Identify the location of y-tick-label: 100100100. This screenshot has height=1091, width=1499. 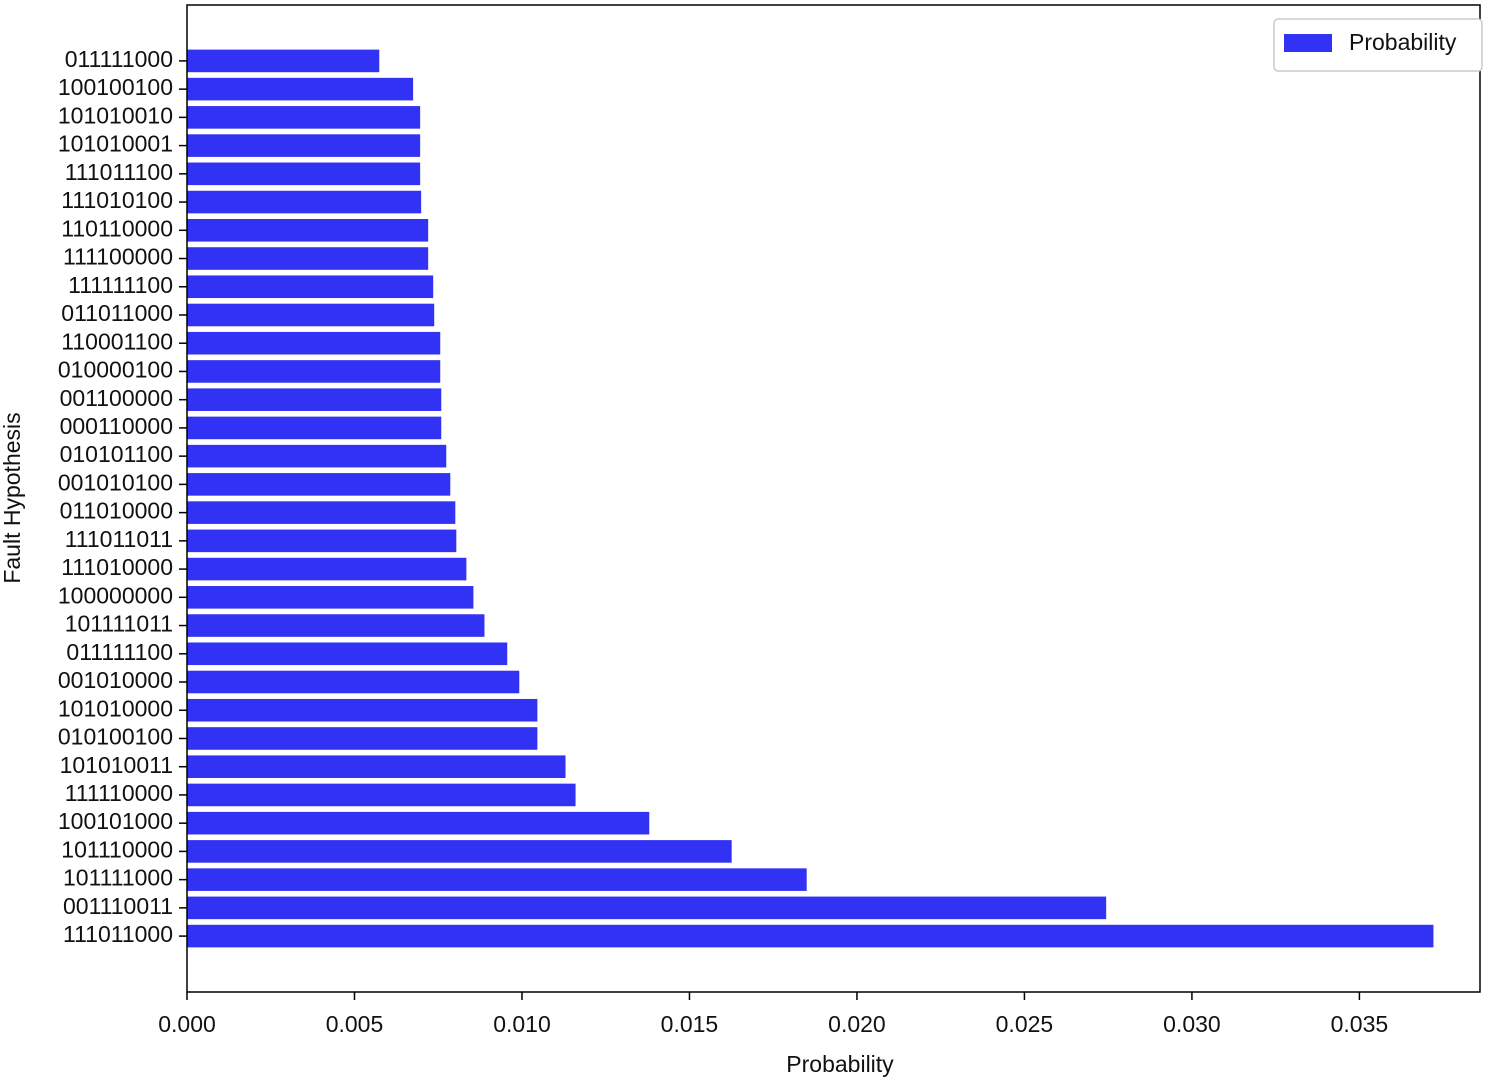
(115, 87).